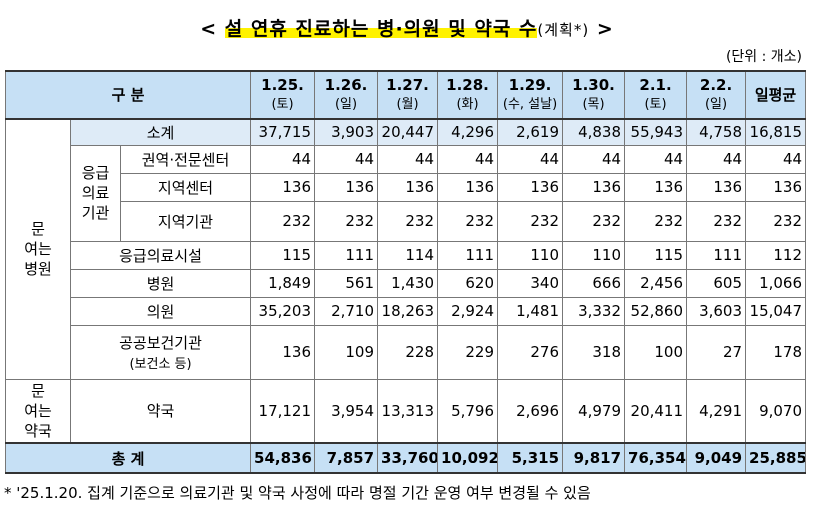 The height and width of the screenshot is (508, 814). What do you see at coordinates (468, 352) in the screenshot?
I see `value-cell: 229` at bounding box center [468, 352].